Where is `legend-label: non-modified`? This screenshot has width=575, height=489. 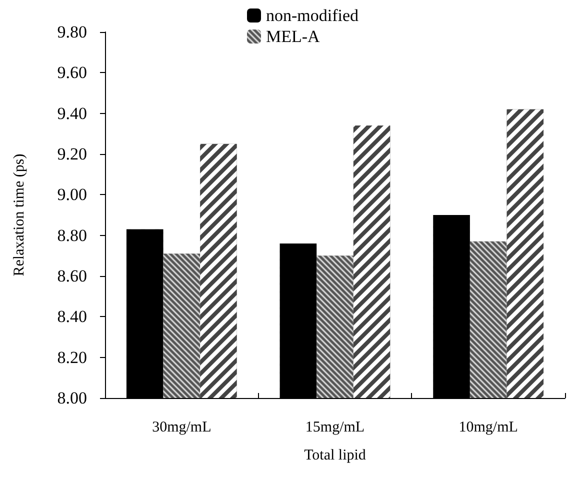
legend-label: non-modified is located at coordinates (313, 15).